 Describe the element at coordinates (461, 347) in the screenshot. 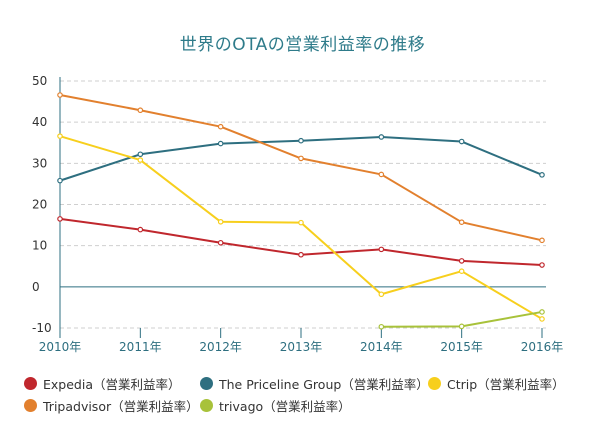

I see `x-tick-label: 2015年` at that location.